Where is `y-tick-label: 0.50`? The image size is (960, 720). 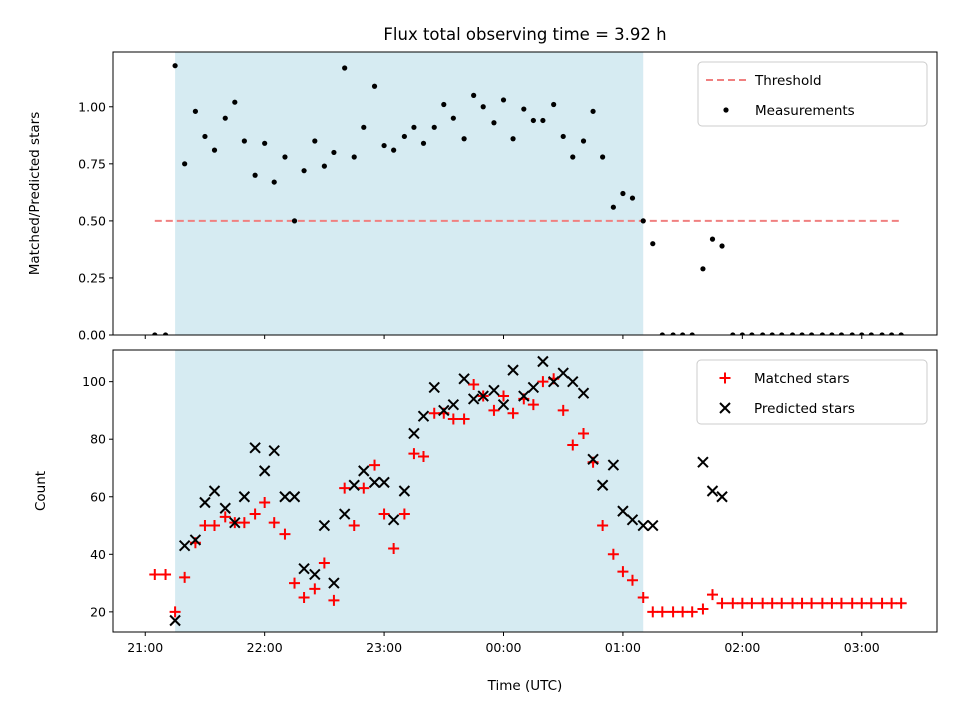
y-tick-label: 0.50 is located at coordinates (92, 220).